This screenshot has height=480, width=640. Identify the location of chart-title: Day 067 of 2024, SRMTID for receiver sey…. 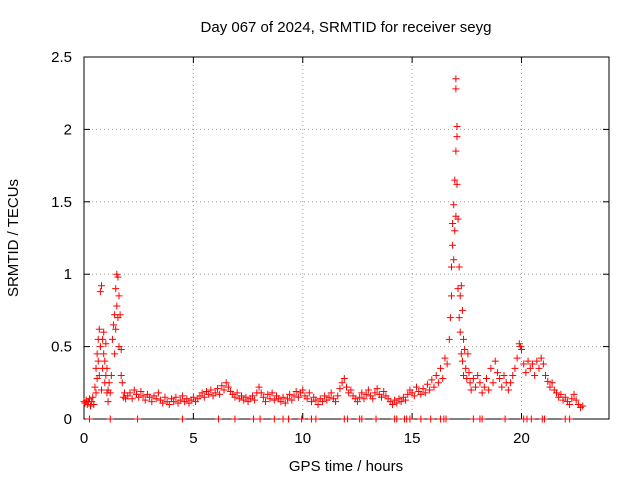
(346, 27).